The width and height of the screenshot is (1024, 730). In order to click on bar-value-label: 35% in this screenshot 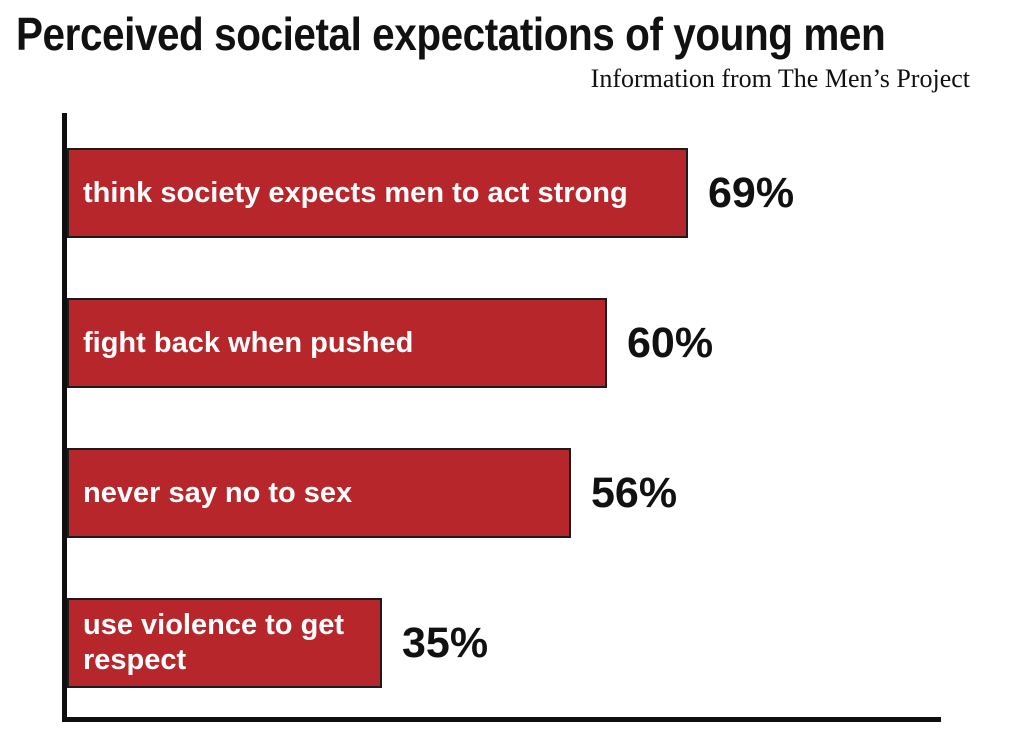, I will do `click(445, 642)`.